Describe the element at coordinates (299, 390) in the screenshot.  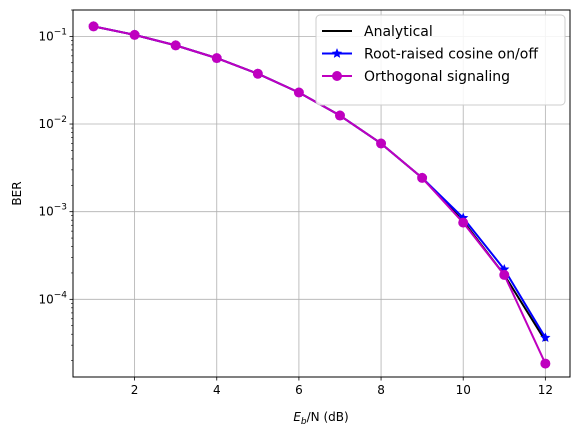
I see `x-tick-label: 6` at that location.